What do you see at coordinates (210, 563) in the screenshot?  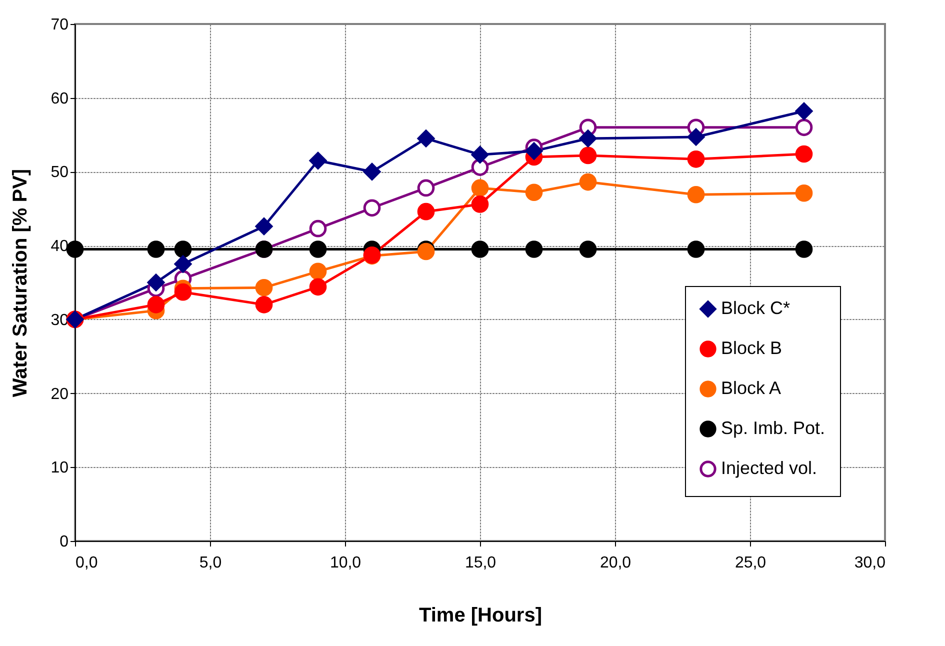 I see `x-tick-label: 5,0` at bounding box center [210, 563].